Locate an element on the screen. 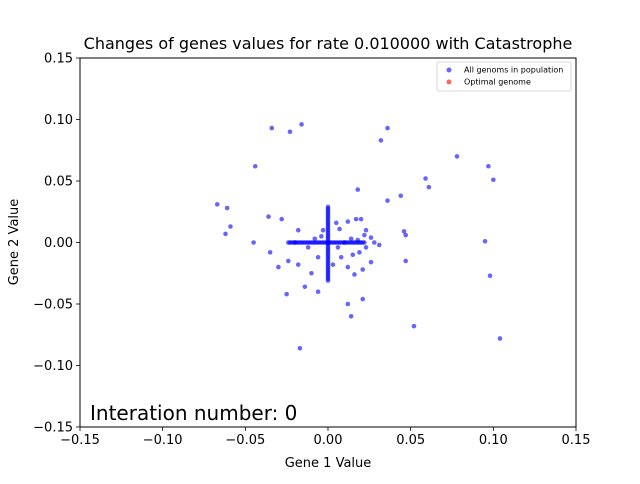  y-tick-label: 0.10 is located at coordinates (58, 120).